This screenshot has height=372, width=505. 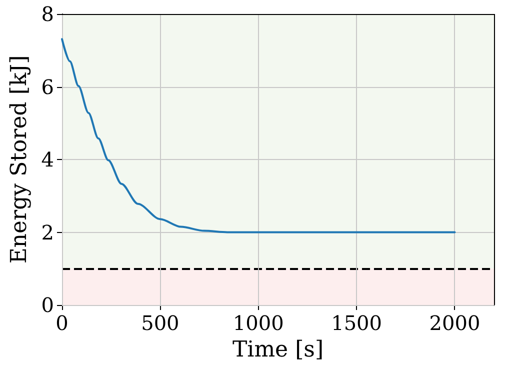 I want to click on x-tick-label: 1500, so click(x=356, y=323).